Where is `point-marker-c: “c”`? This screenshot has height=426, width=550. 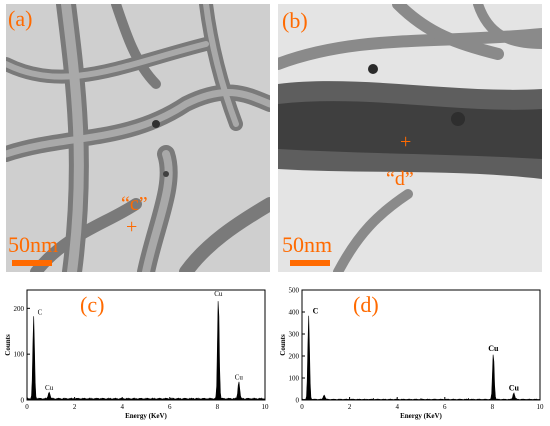 point-marker-c: “c” is located at coordinates (134, 204).